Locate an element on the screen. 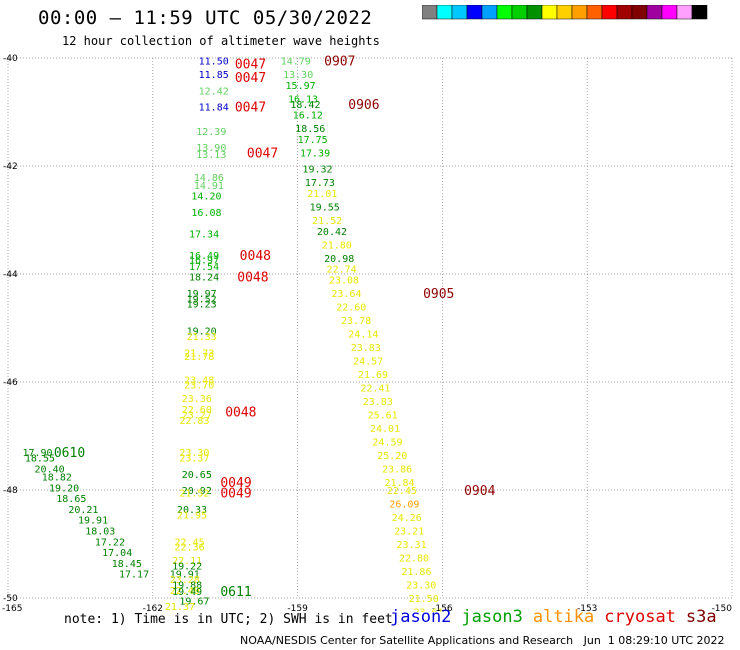  swh-value-label: 19.23 is located at coordinates (202, 305).